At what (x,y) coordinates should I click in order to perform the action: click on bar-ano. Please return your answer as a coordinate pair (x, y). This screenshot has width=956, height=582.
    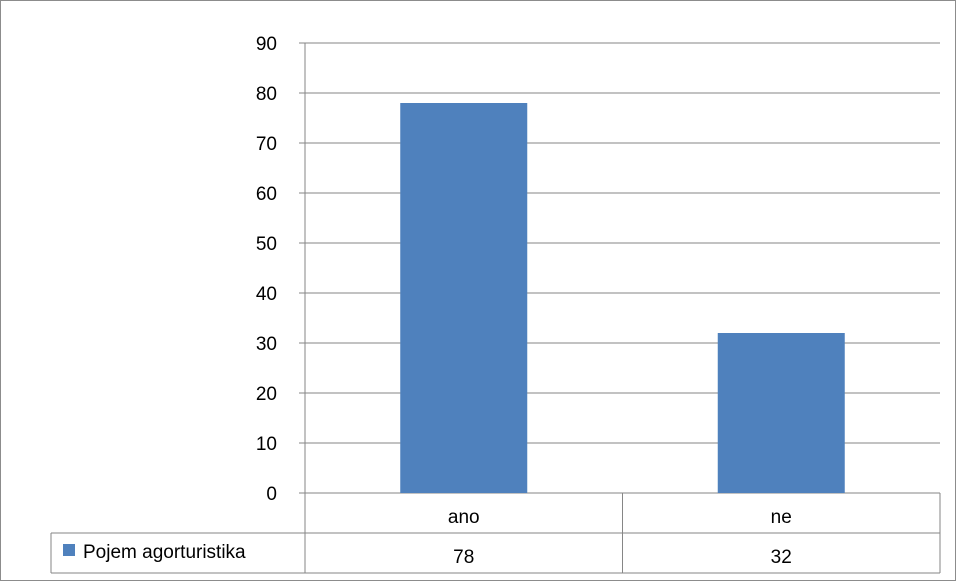
    Looking at the image, I should click on (464, 298).